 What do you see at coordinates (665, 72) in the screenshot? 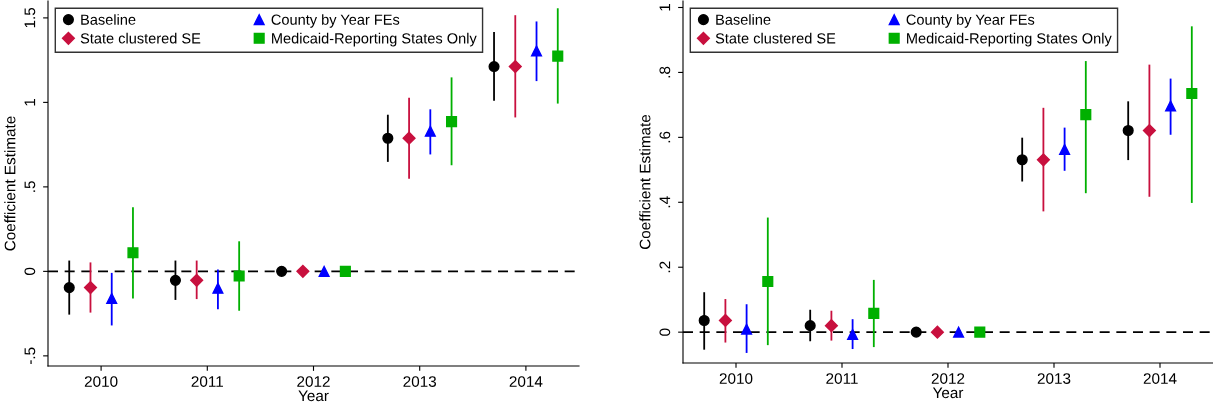
I see `y-tick-label: .8` at bounding box center [665, 72].